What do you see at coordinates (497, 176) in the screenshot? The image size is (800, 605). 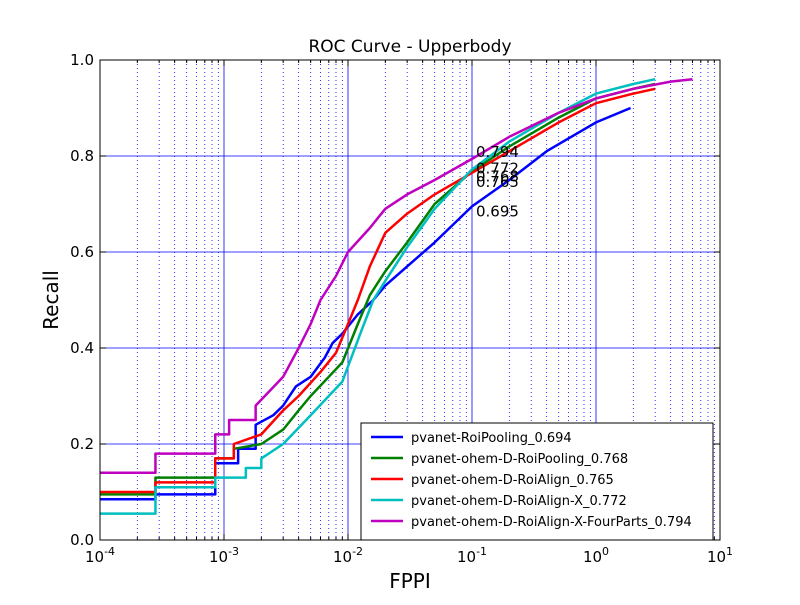 I see `auc-annotation: 0.768` at bounding box center [497, 176].